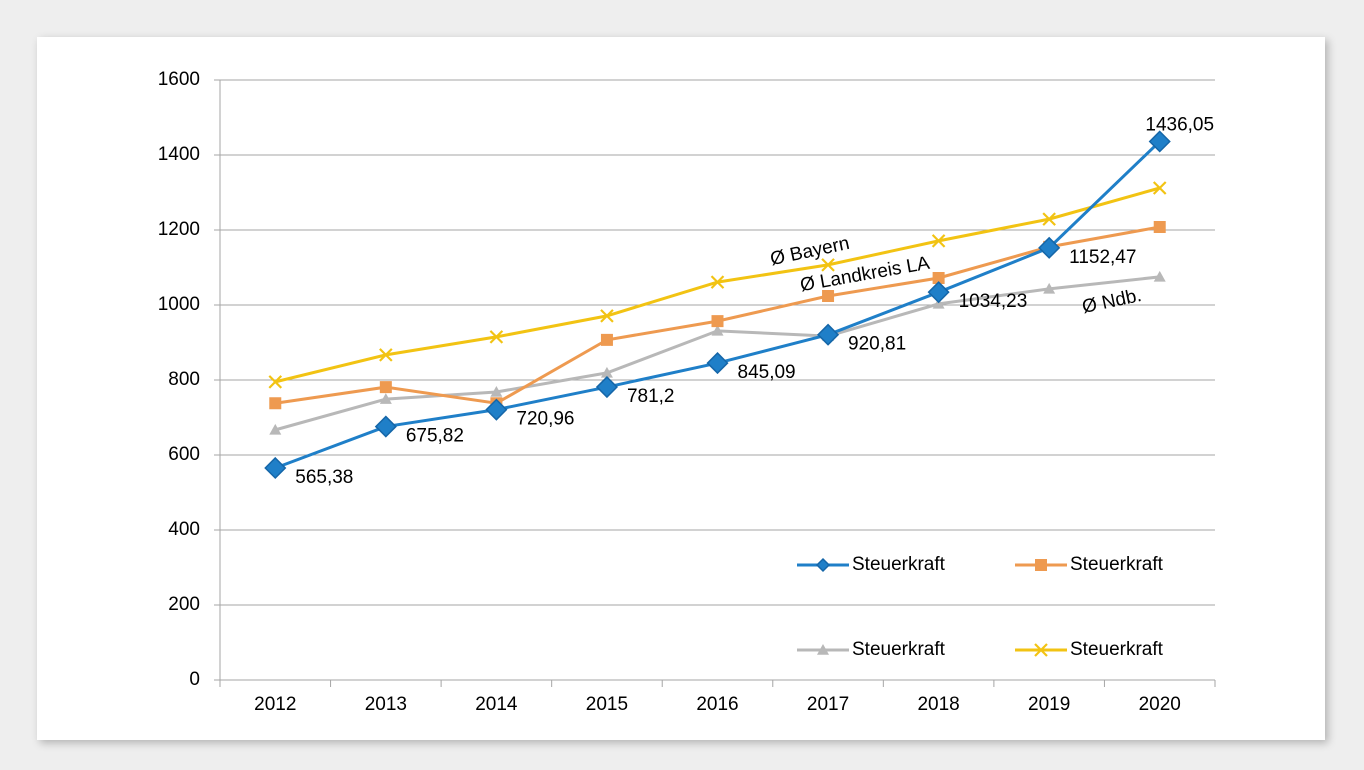 The width and height of the screenshot is (1364, 770). I want to click on data-label: 1034,23, so click(993, 301).